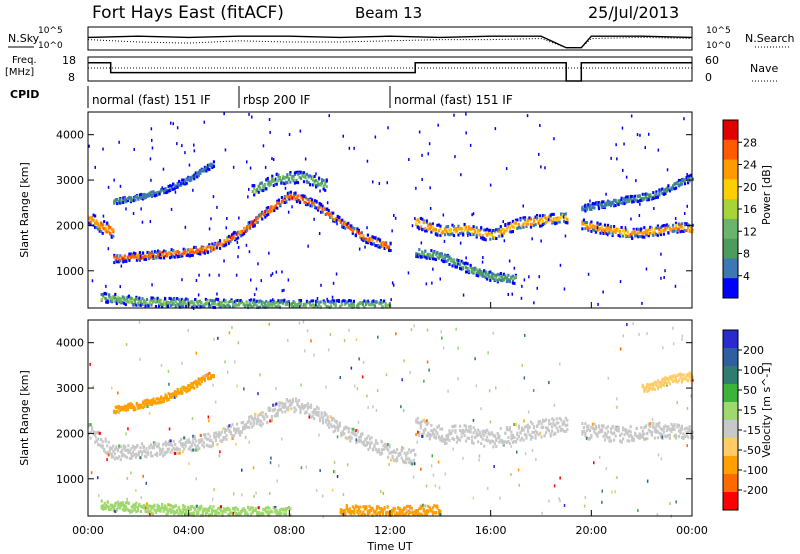 The image size is (800, 554). I want to click on power-ytick-label: 4000, so click(70, 135).